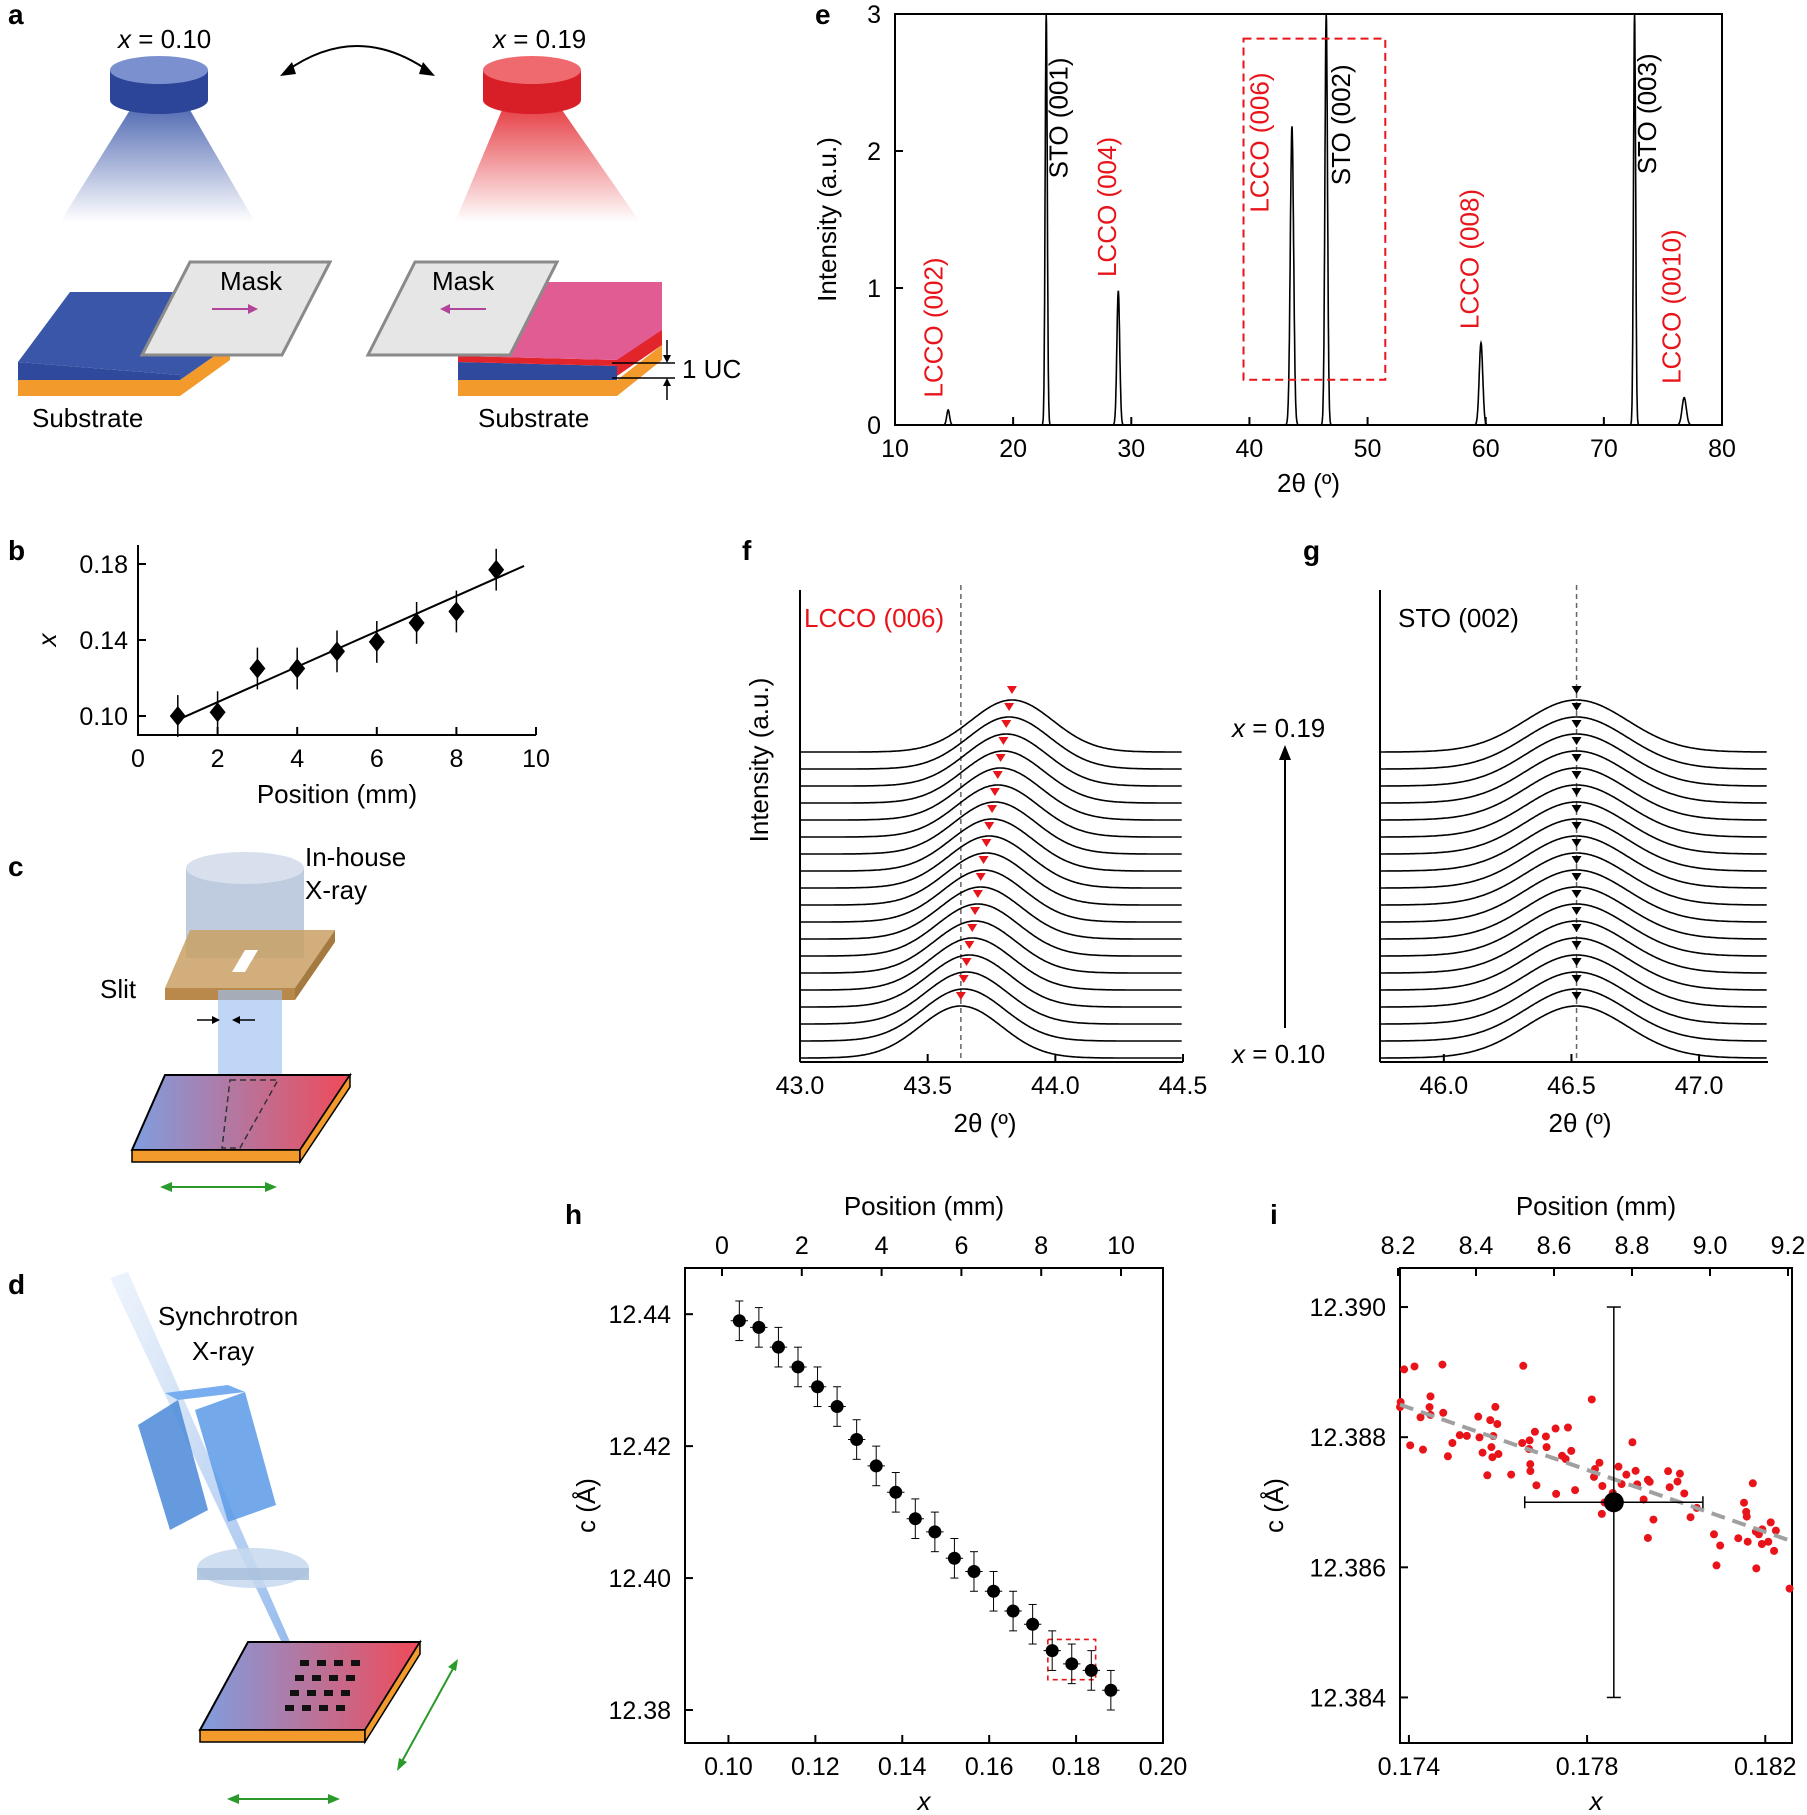 The height and width of the screenshot is (1815, 1807). What do you see at coordinates (377, 759) in the screenshot?
I see `b-xtick-label: 6` at bounding box center [377, 759].